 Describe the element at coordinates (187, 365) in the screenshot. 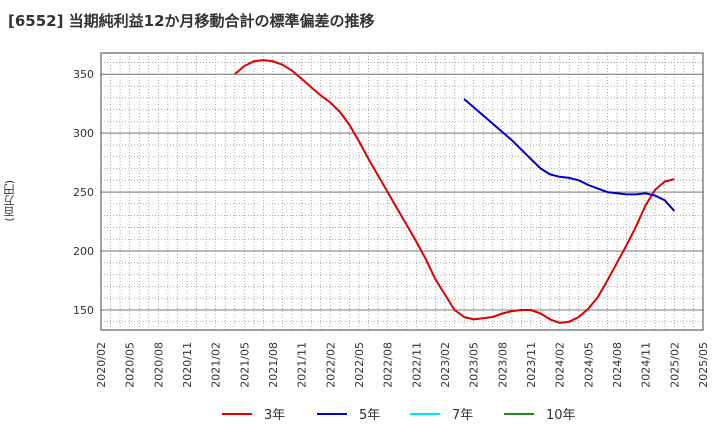

I see `x-tick-label: 2020/11` at that location.